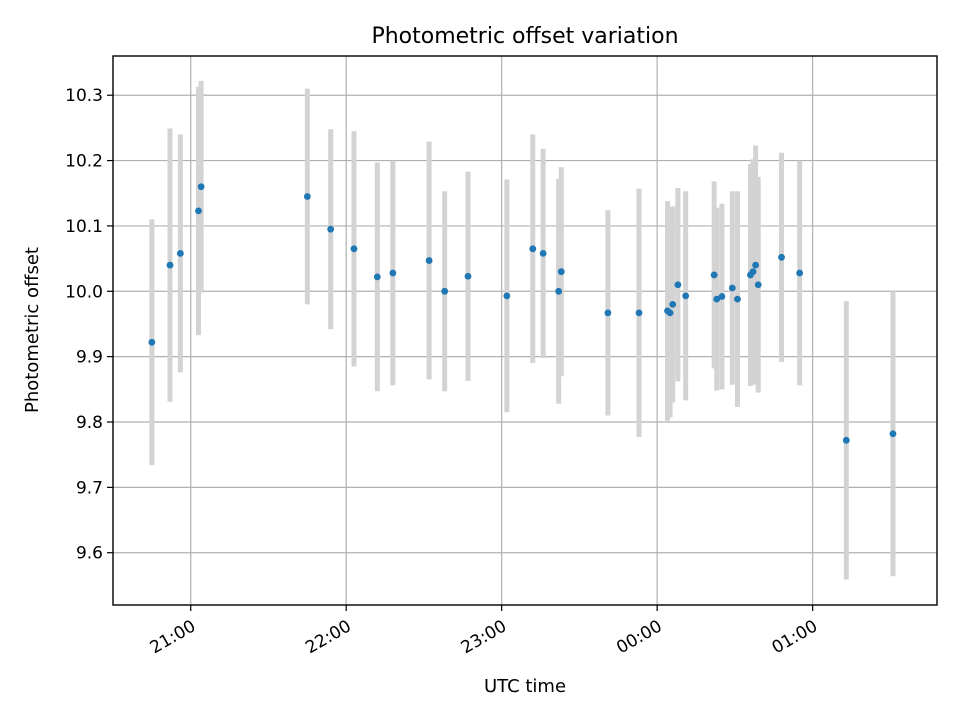  What do you see at coordinates (89, 488) in the screenshot?
I see `y-tick-label: 9.7` at bounding box center [89, 488].